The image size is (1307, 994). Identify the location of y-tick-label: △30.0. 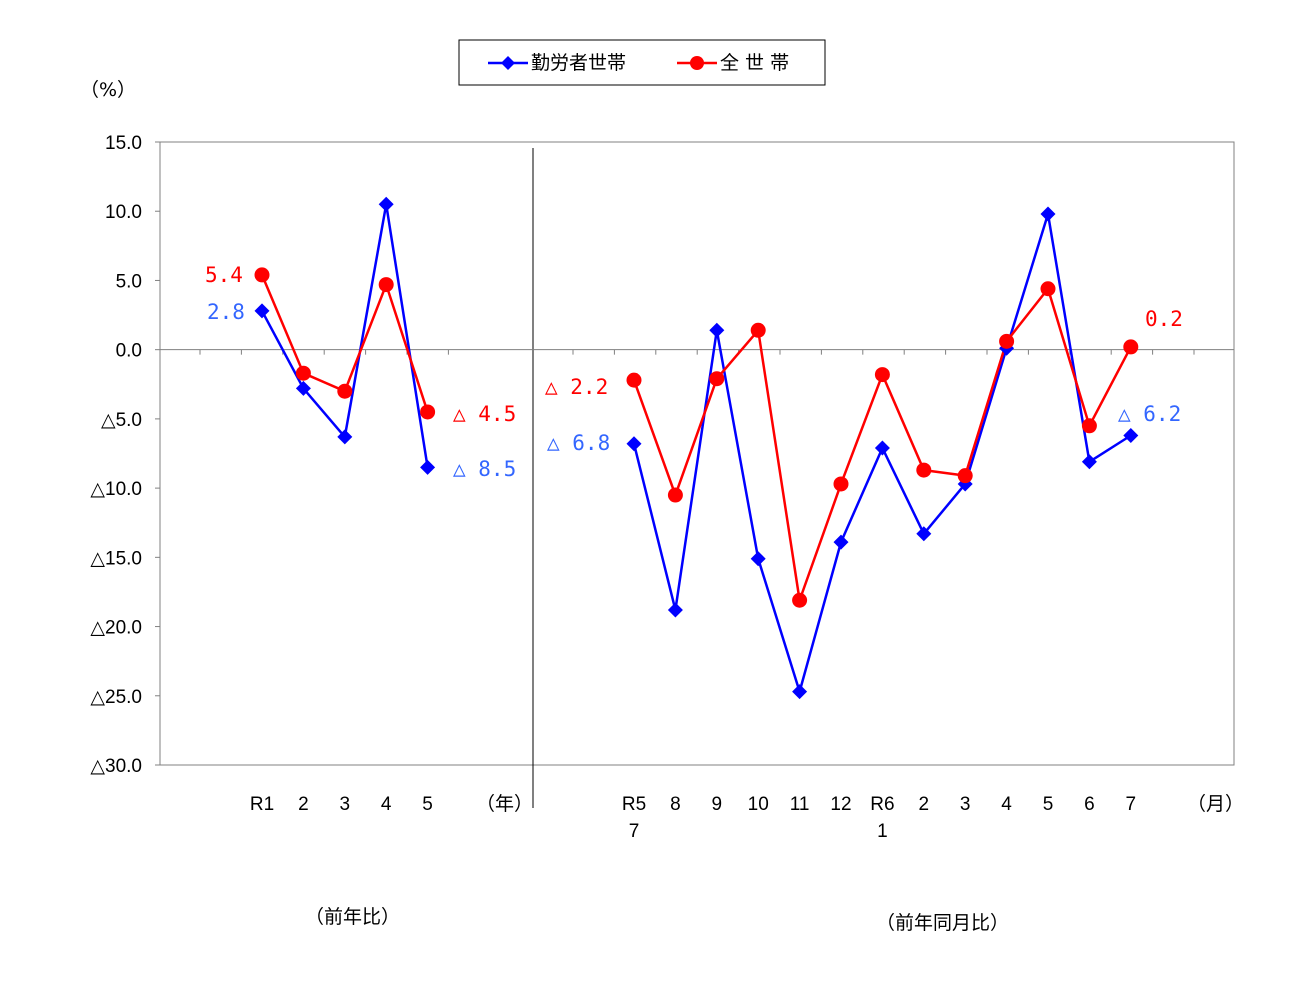
(116, 766).